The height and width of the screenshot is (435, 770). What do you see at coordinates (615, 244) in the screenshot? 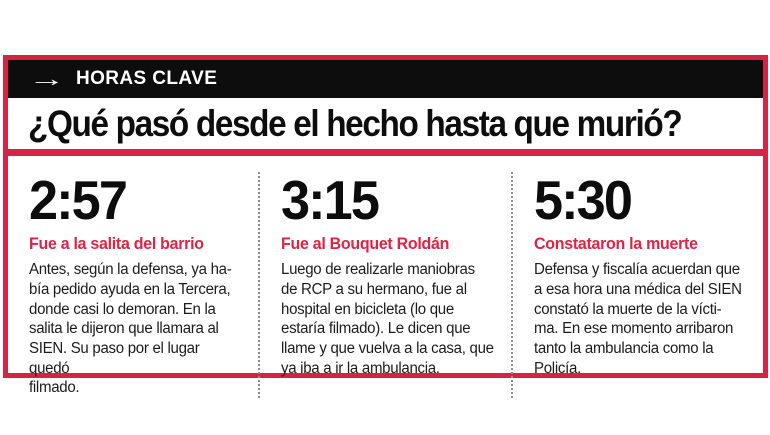
I see `event-subtitle: Constataron la muerte` at bounding box center [615, 244].